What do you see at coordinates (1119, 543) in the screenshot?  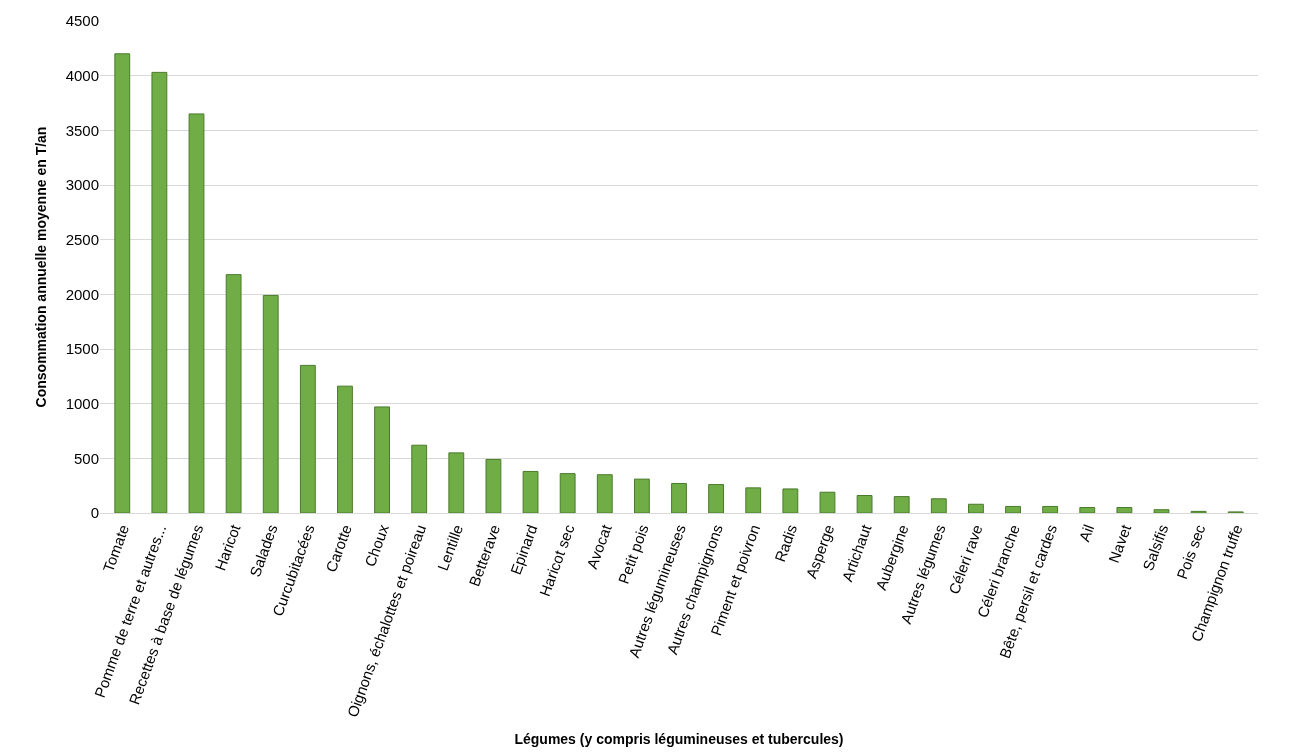 I see `x-tick-label: Navet` at bounding box center [1119, 543].